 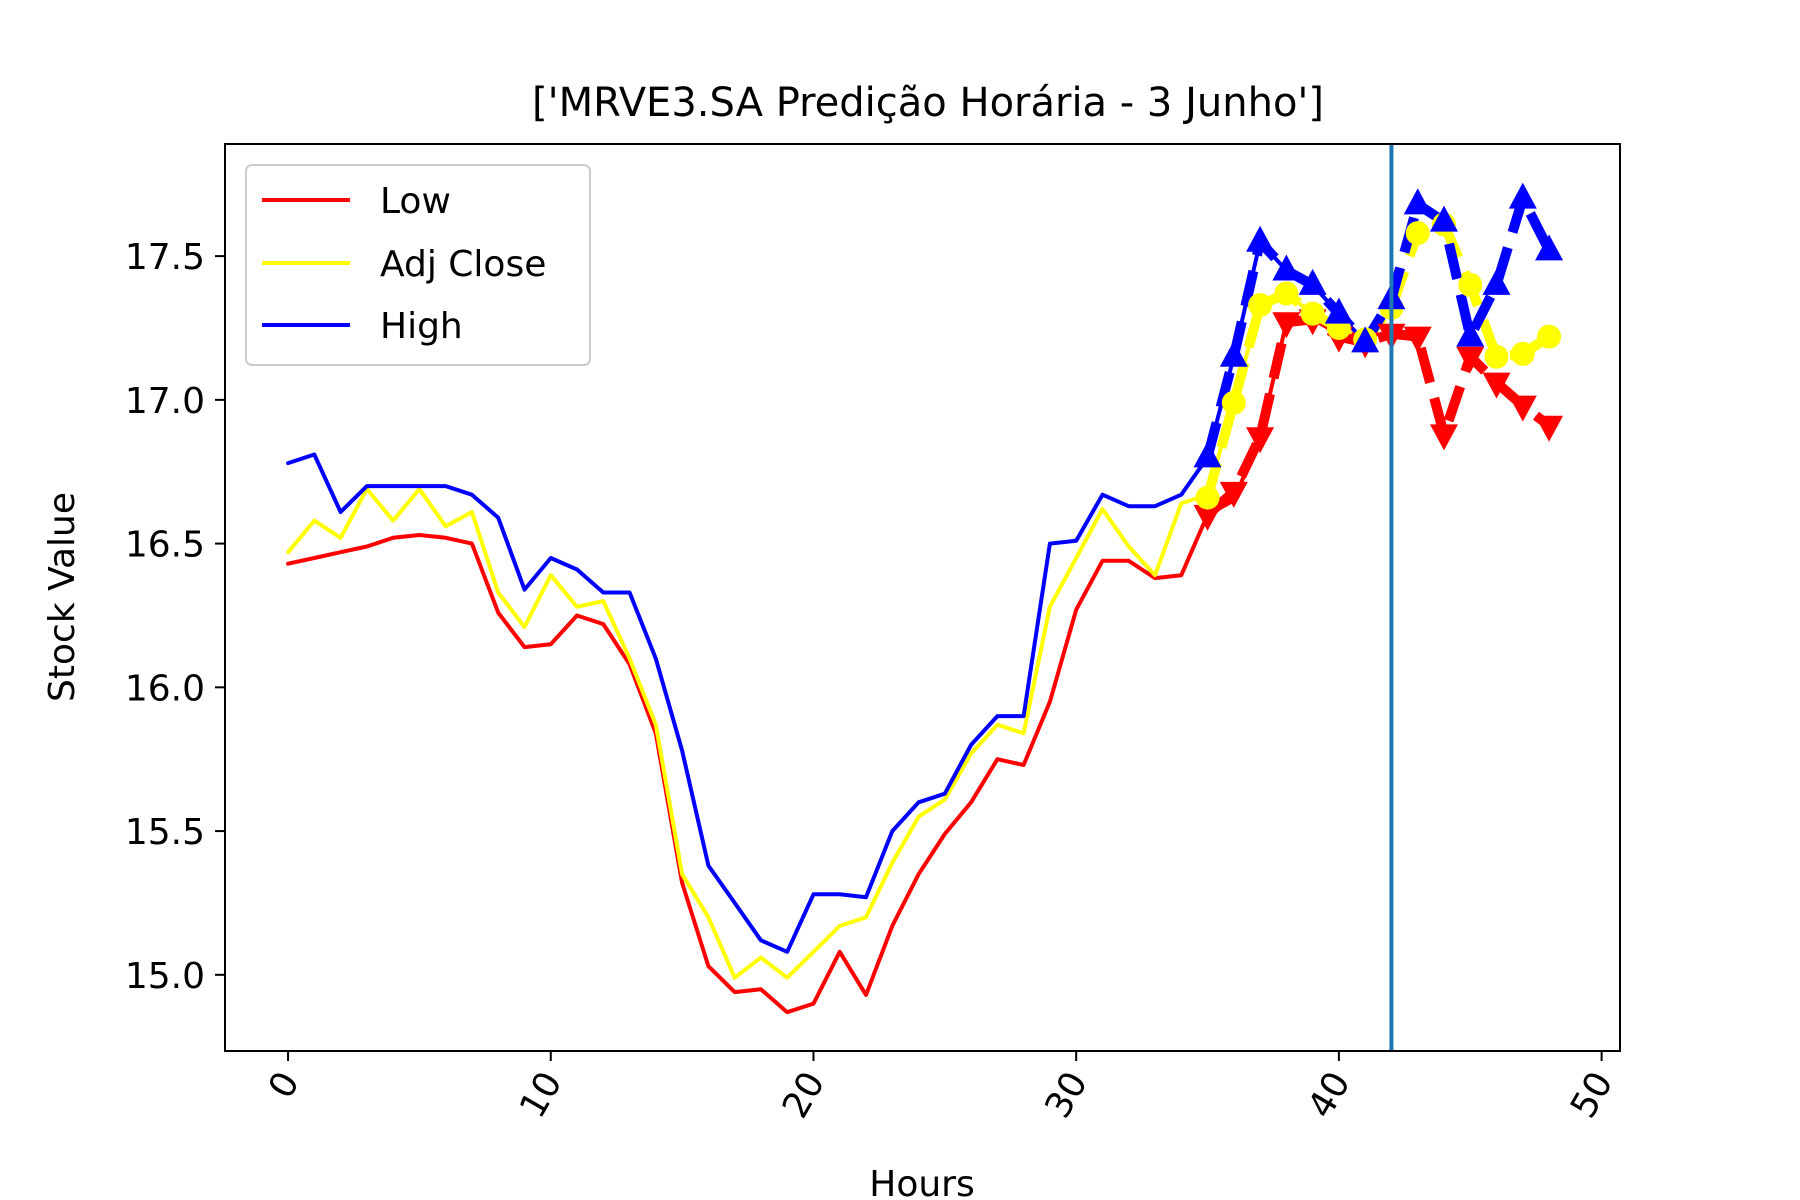 What do you see at coordinates (928, 103) in the screenshot?
I see `chart-title: ['MRVE3.SA Predição Horária - 3 Junho']` at bounding box center [928, 103].